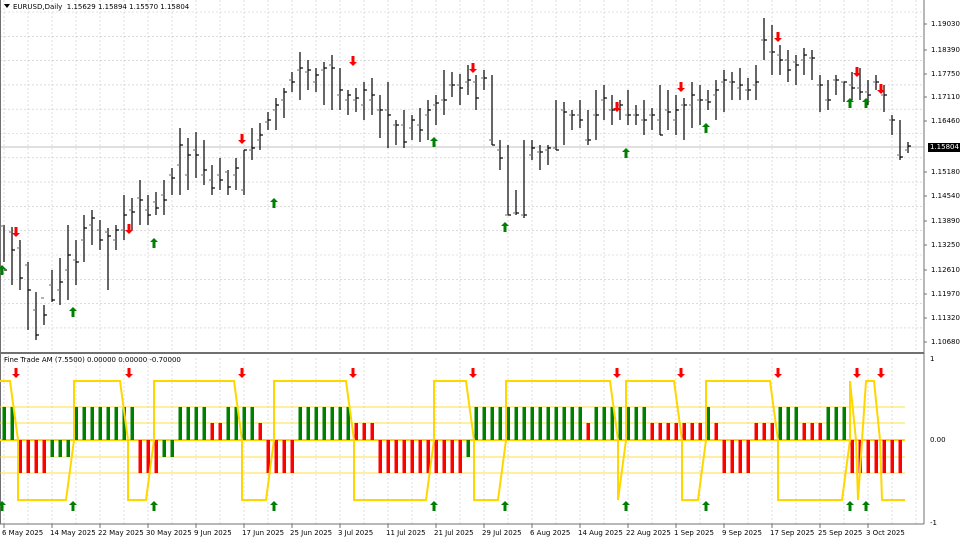 This screenshot has height=540, width=960. Describe the element at coordinates (885, 533) in the screenshot. I see `time-axis-label: 3 Oct 2025` at that location.